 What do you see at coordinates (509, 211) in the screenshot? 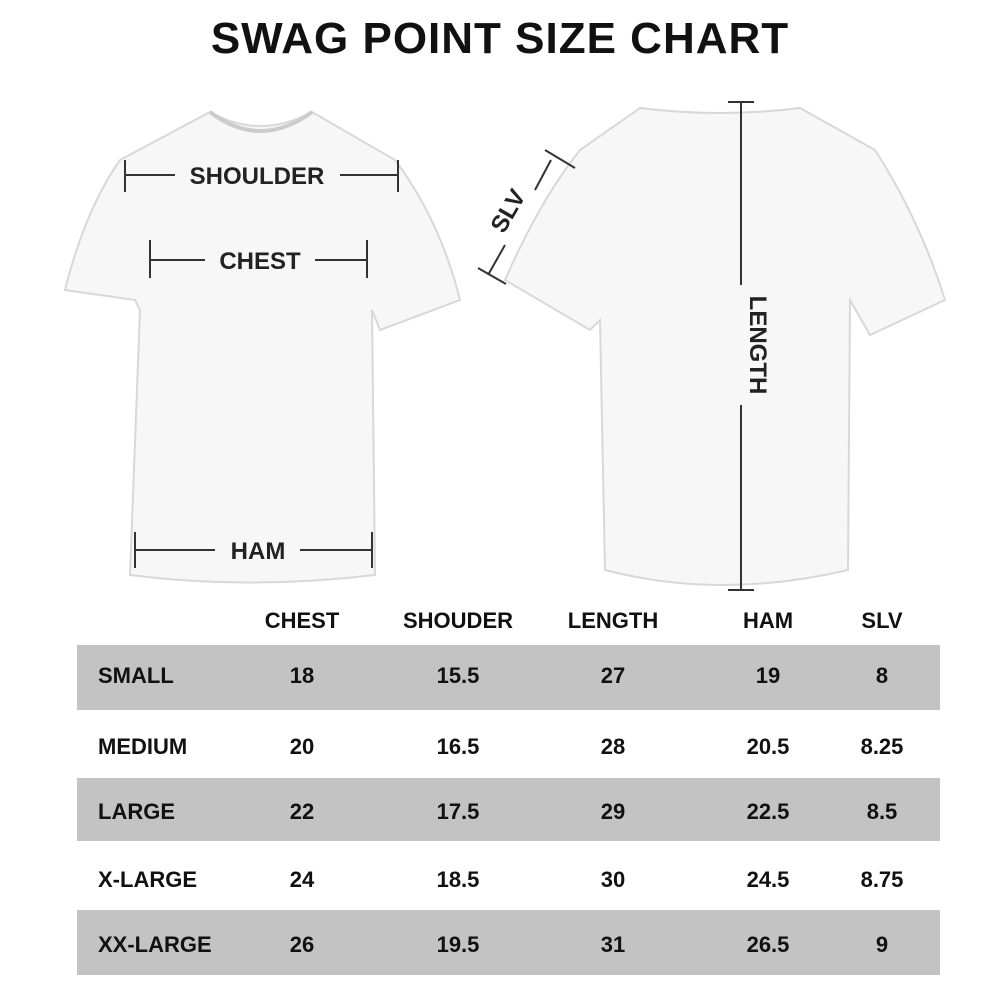
I see `sleeve-label: SLV` at bounding box center [509, 211].